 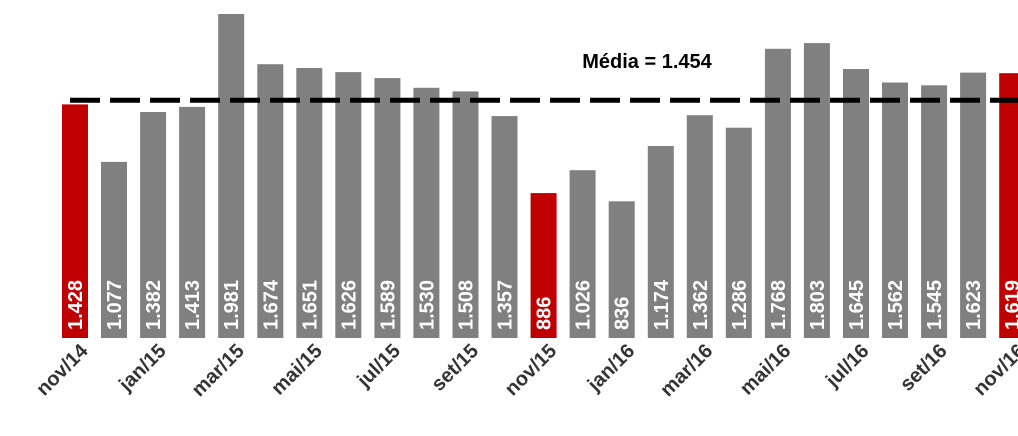 I want to click on x-tick-label: nov/14, so click(x=62, y=369).